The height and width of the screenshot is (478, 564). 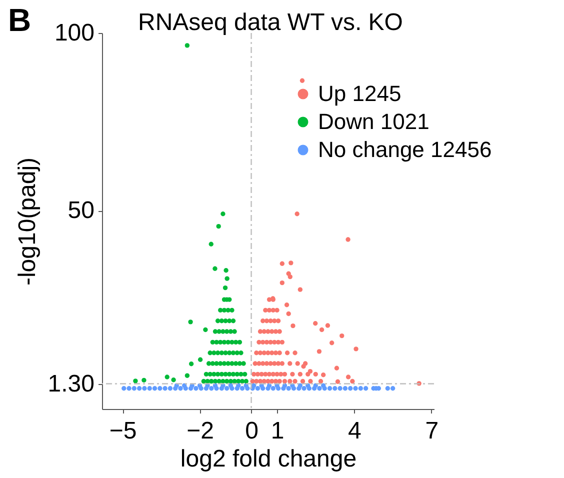 What do you see at coordinates (277, 431) in the screenshot?
I see `x-tick-label: 1` at bounding box center [277, 431].